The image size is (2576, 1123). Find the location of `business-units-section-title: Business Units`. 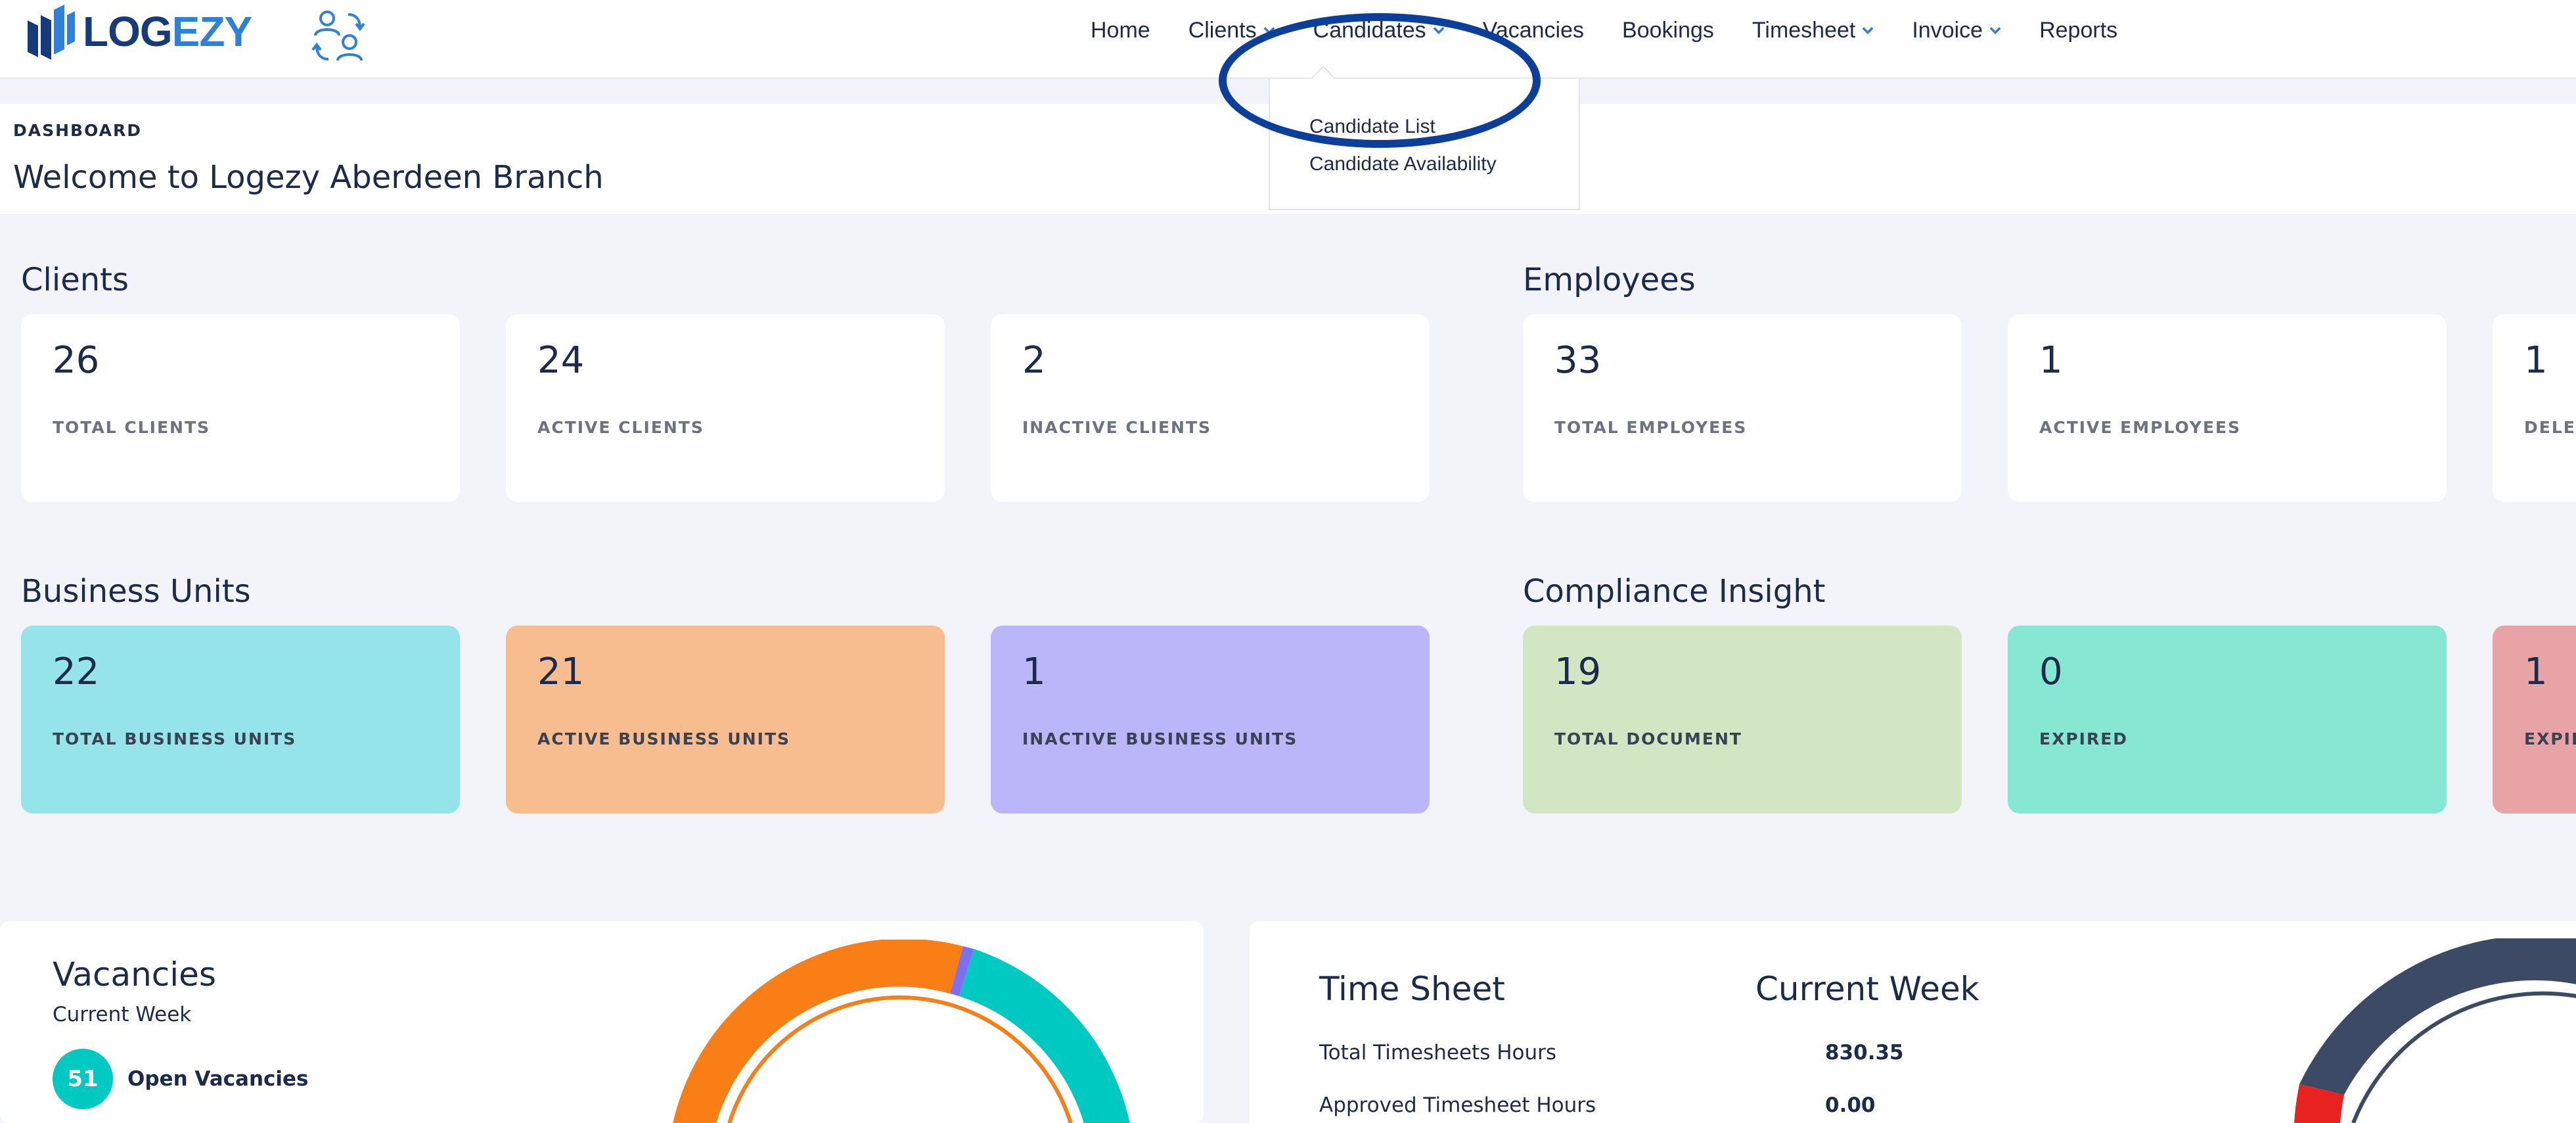

business-units-section-title: Business Units is located at coordinates (136, 591).